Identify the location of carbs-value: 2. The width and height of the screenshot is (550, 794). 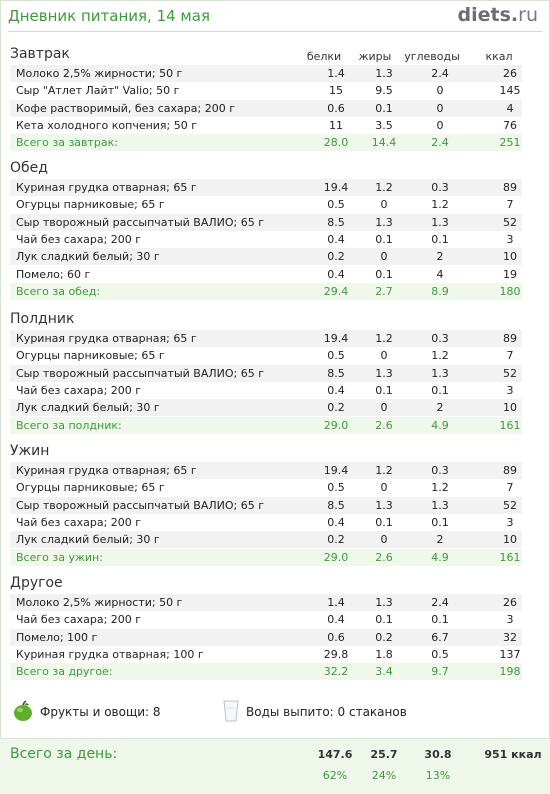
(440, 540).